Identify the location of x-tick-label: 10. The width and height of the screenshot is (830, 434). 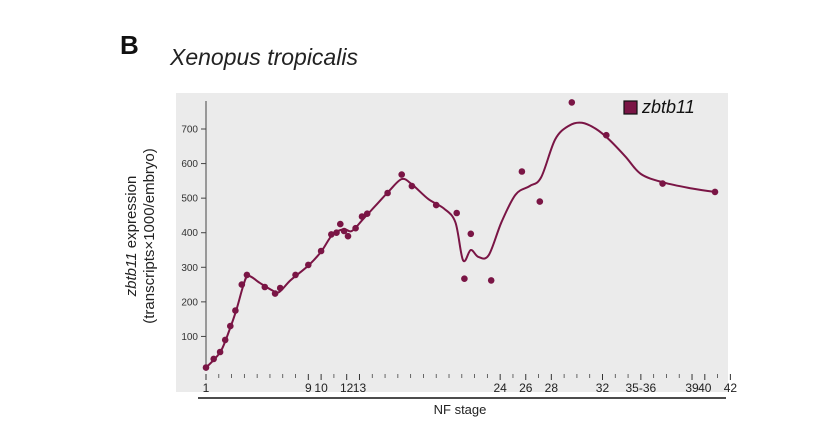
(321, 388).